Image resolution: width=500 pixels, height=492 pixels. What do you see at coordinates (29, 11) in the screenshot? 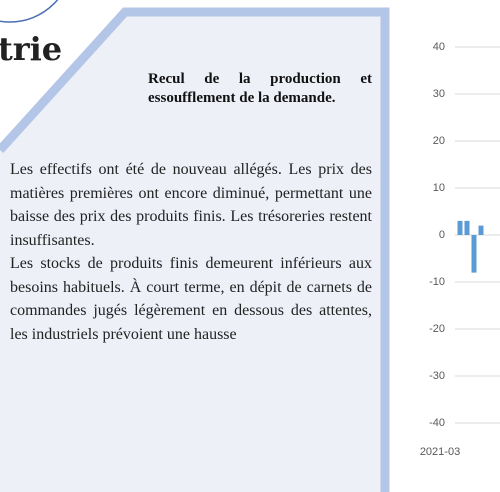
I see `logo-circle` at bounding box center [29, 11].